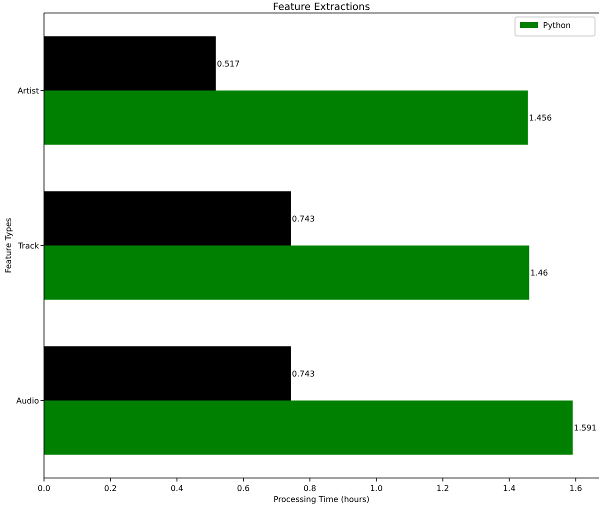  Describe the element at coordinates (539, 273) in the screenshot. I see `data-label: 1.46` at that location.